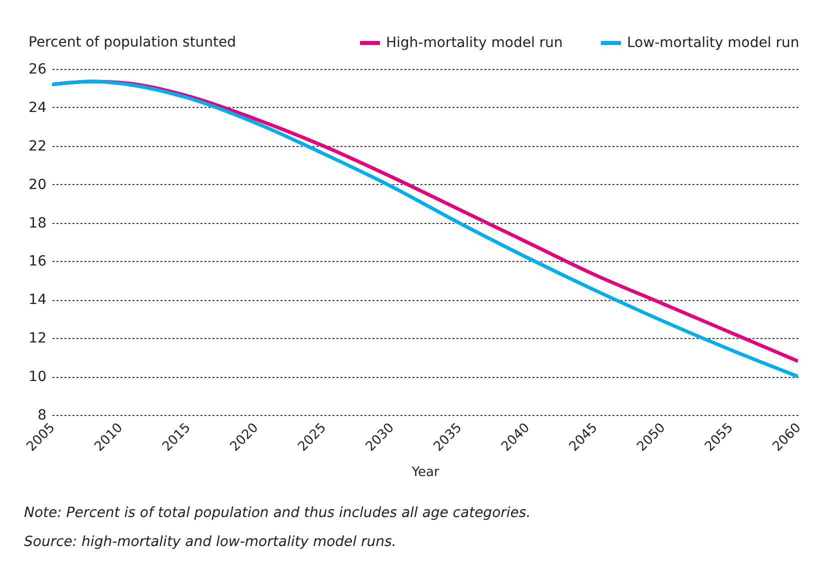 This screenshot has width=825, height=580. Describe the element at coordinates (42, 416) in the screenshot. I see `y-tick-label: 8` at that location.